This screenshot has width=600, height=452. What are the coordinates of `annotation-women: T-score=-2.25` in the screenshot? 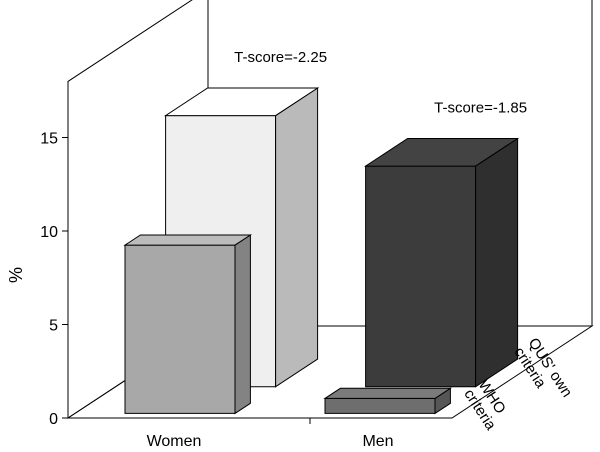 It's located at (280, 57).